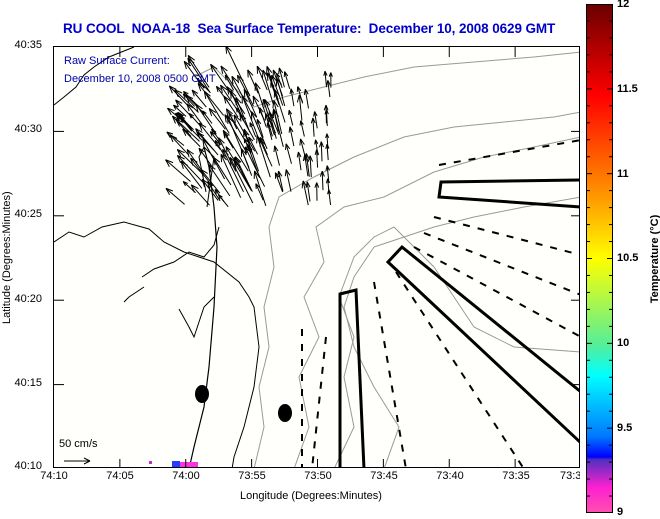 This screenshot has width=660, height=519. What do you see at coordinates (150, 462) in the screenshot?
I see `sst-dot` at bounding box center [150, 462].